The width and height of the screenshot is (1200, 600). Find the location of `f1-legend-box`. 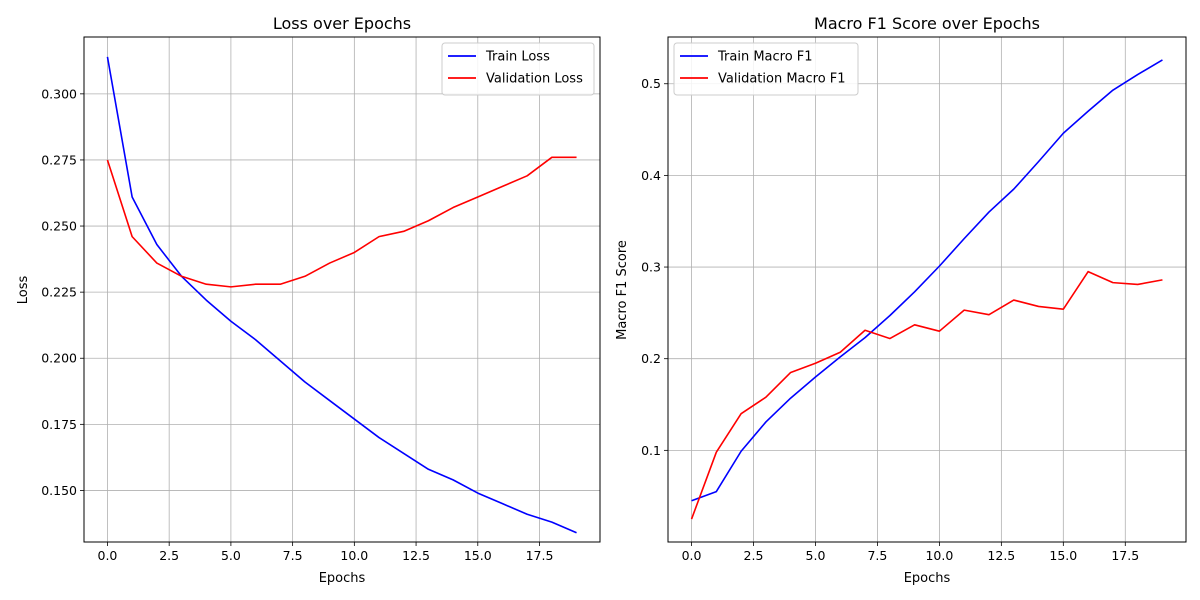

f1-legend-box is located at coordinates (766, 69).